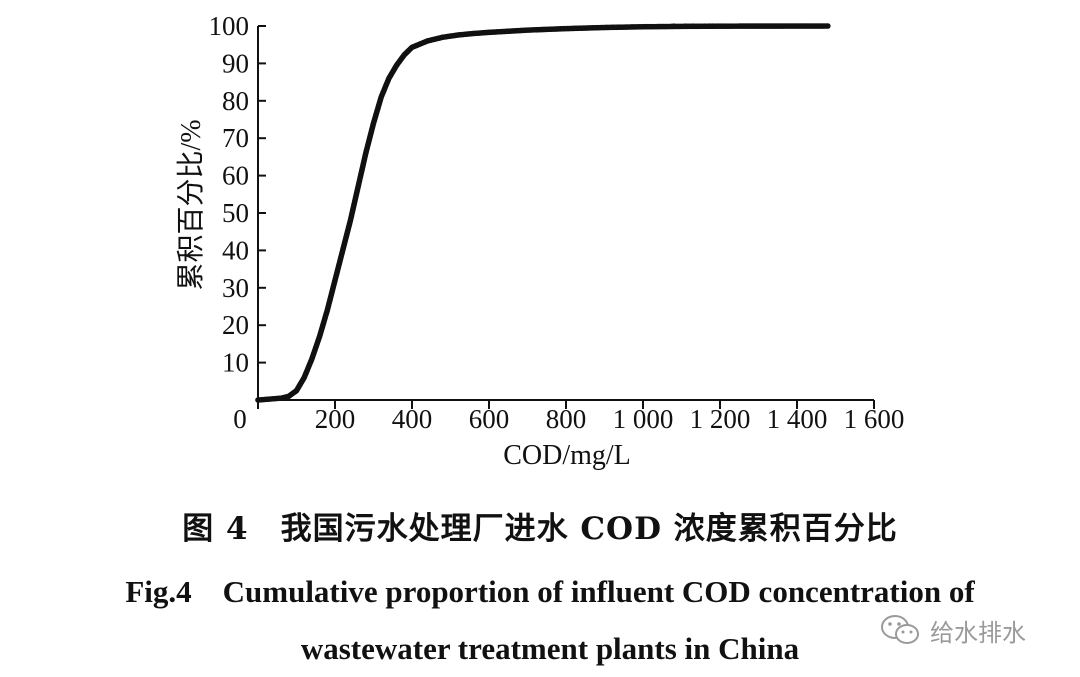  I want to click on y-axis: 10 20 30 40 50 60 70 80 90 100, so click(237, 206).